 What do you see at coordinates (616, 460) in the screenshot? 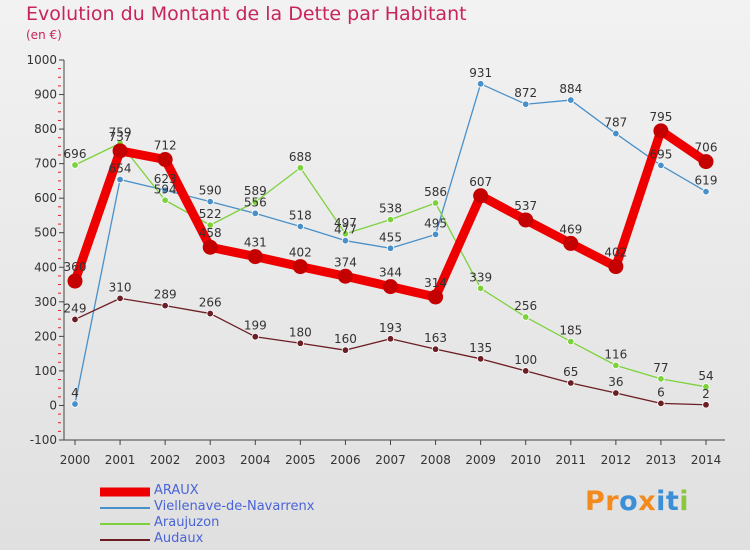
I see `x-tick-label: 2012` at bounding box center [616, 460].